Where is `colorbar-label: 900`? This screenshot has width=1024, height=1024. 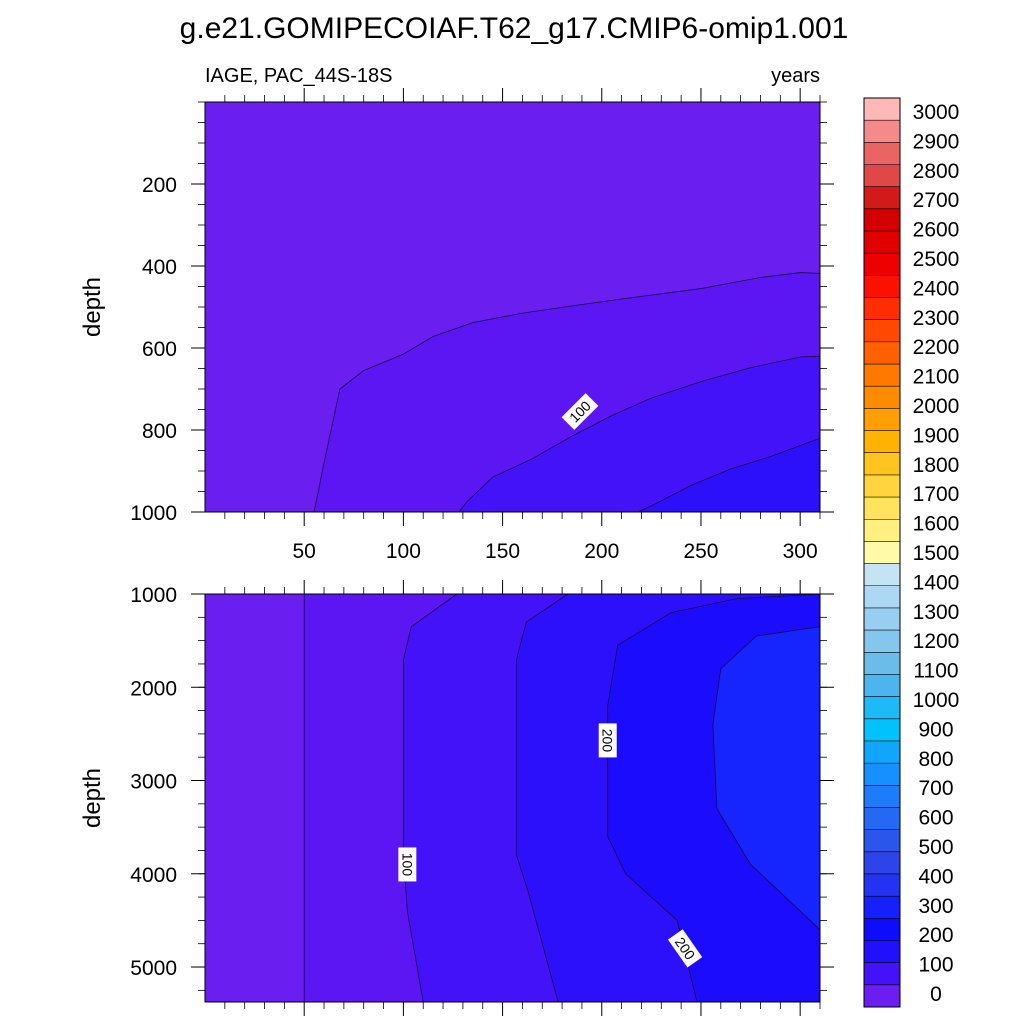
colorbar-label: 900 is located at coordinates (935, 729).